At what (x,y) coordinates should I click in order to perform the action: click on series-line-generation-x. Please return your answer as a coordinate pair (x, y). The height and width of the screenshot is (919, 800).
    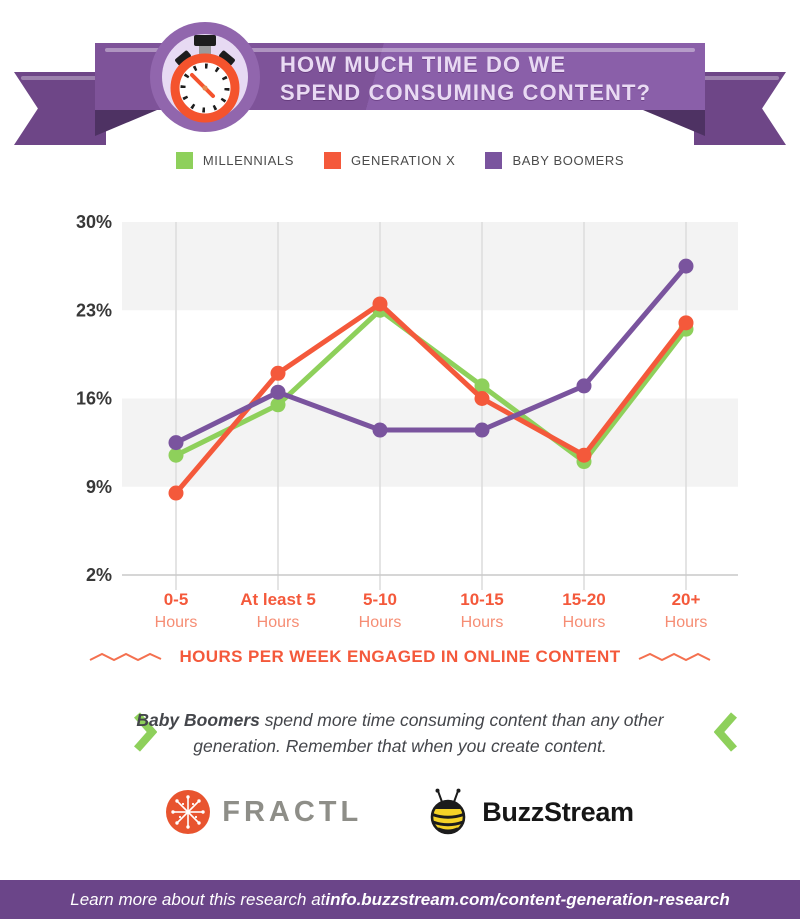
    Looking at the image, I should click on (431, 398).